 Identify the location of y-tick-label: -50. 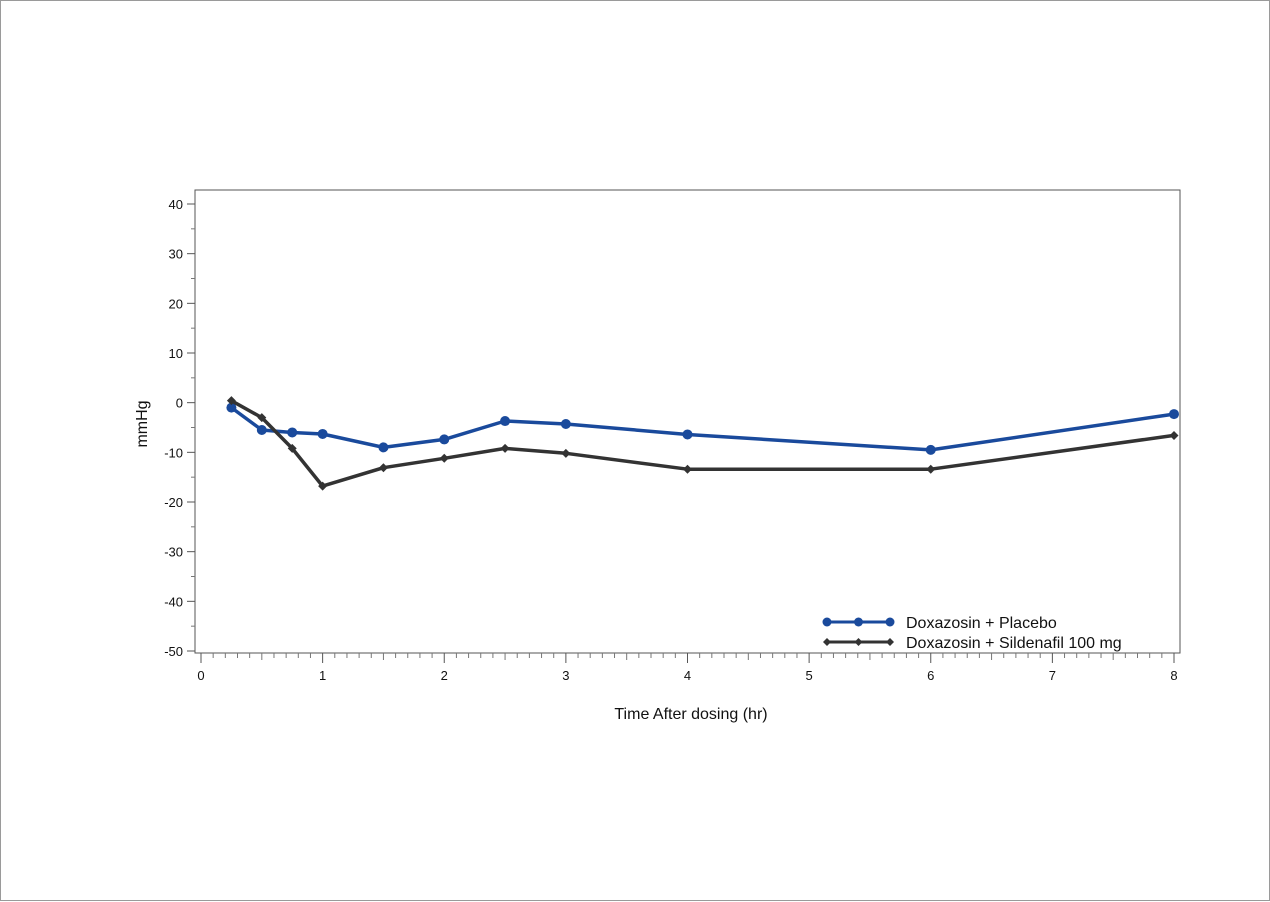
(173, 651).